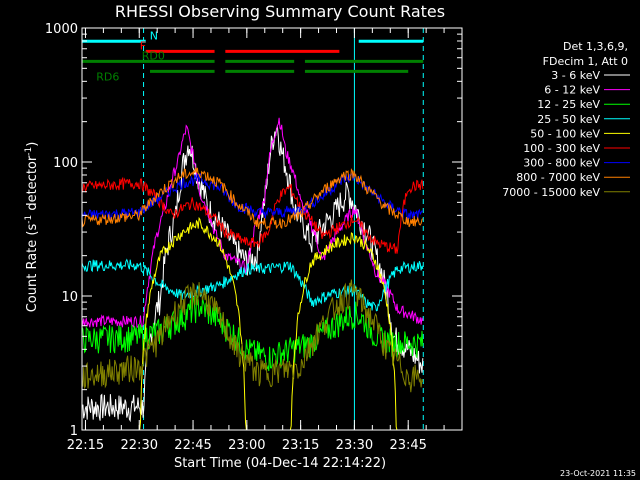 The height and width of the screenshot is (480, 640). I want to click on x-tick-label: 23:15, so click(300, 445).